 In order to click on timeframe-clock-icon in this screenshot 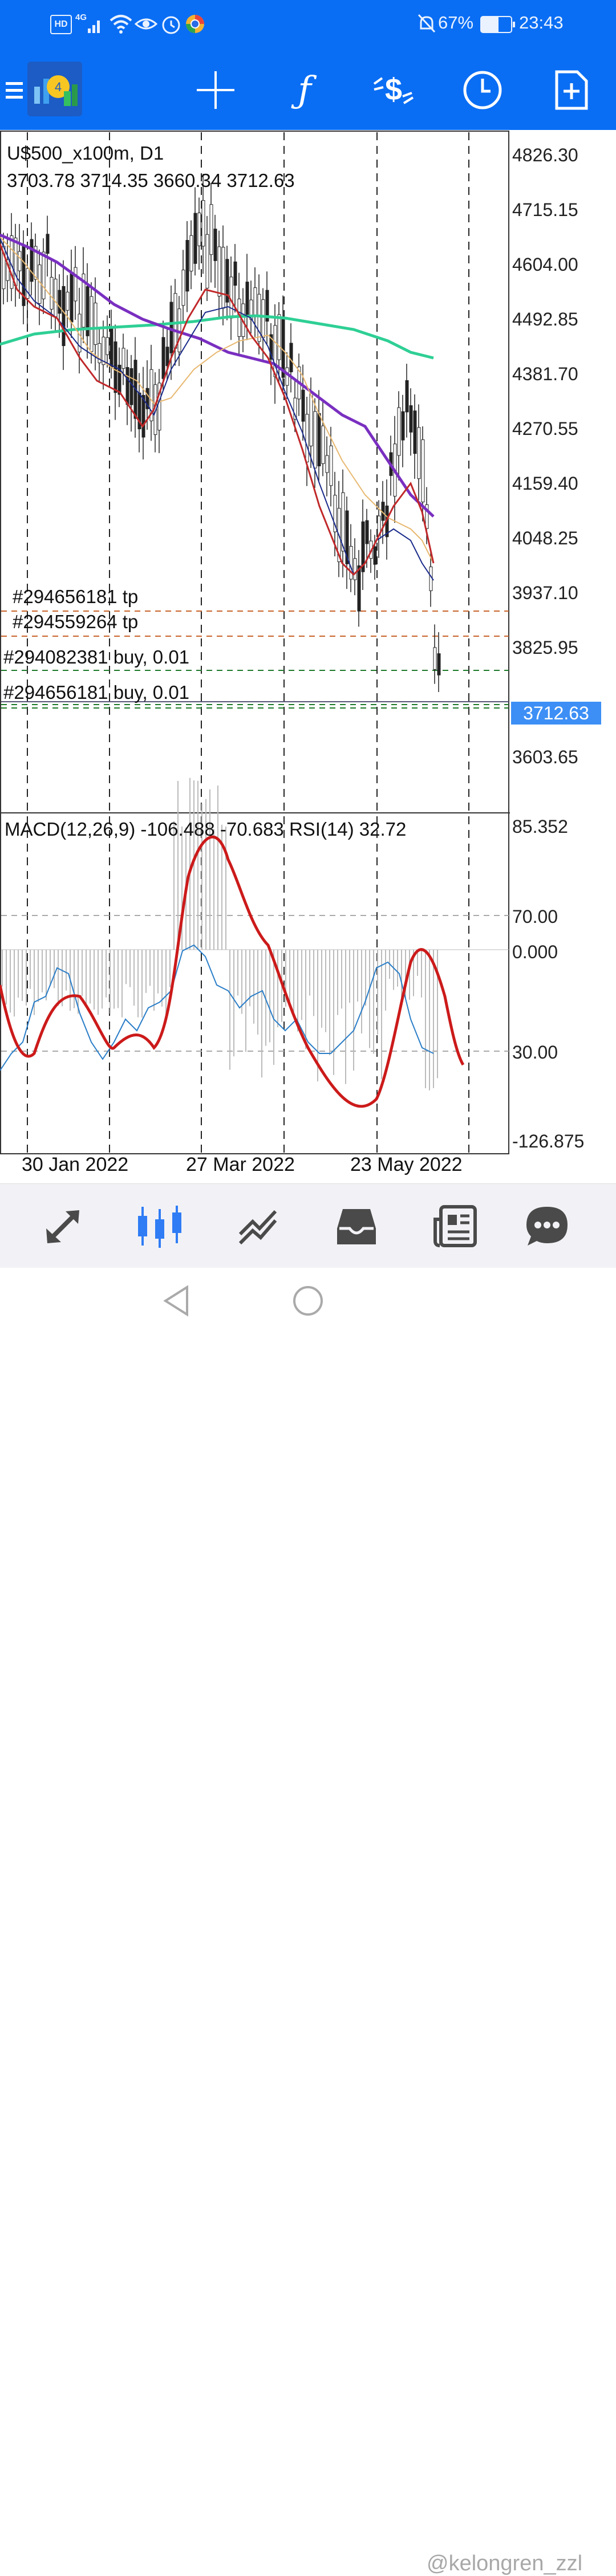, I will do `click(482, 90)`.